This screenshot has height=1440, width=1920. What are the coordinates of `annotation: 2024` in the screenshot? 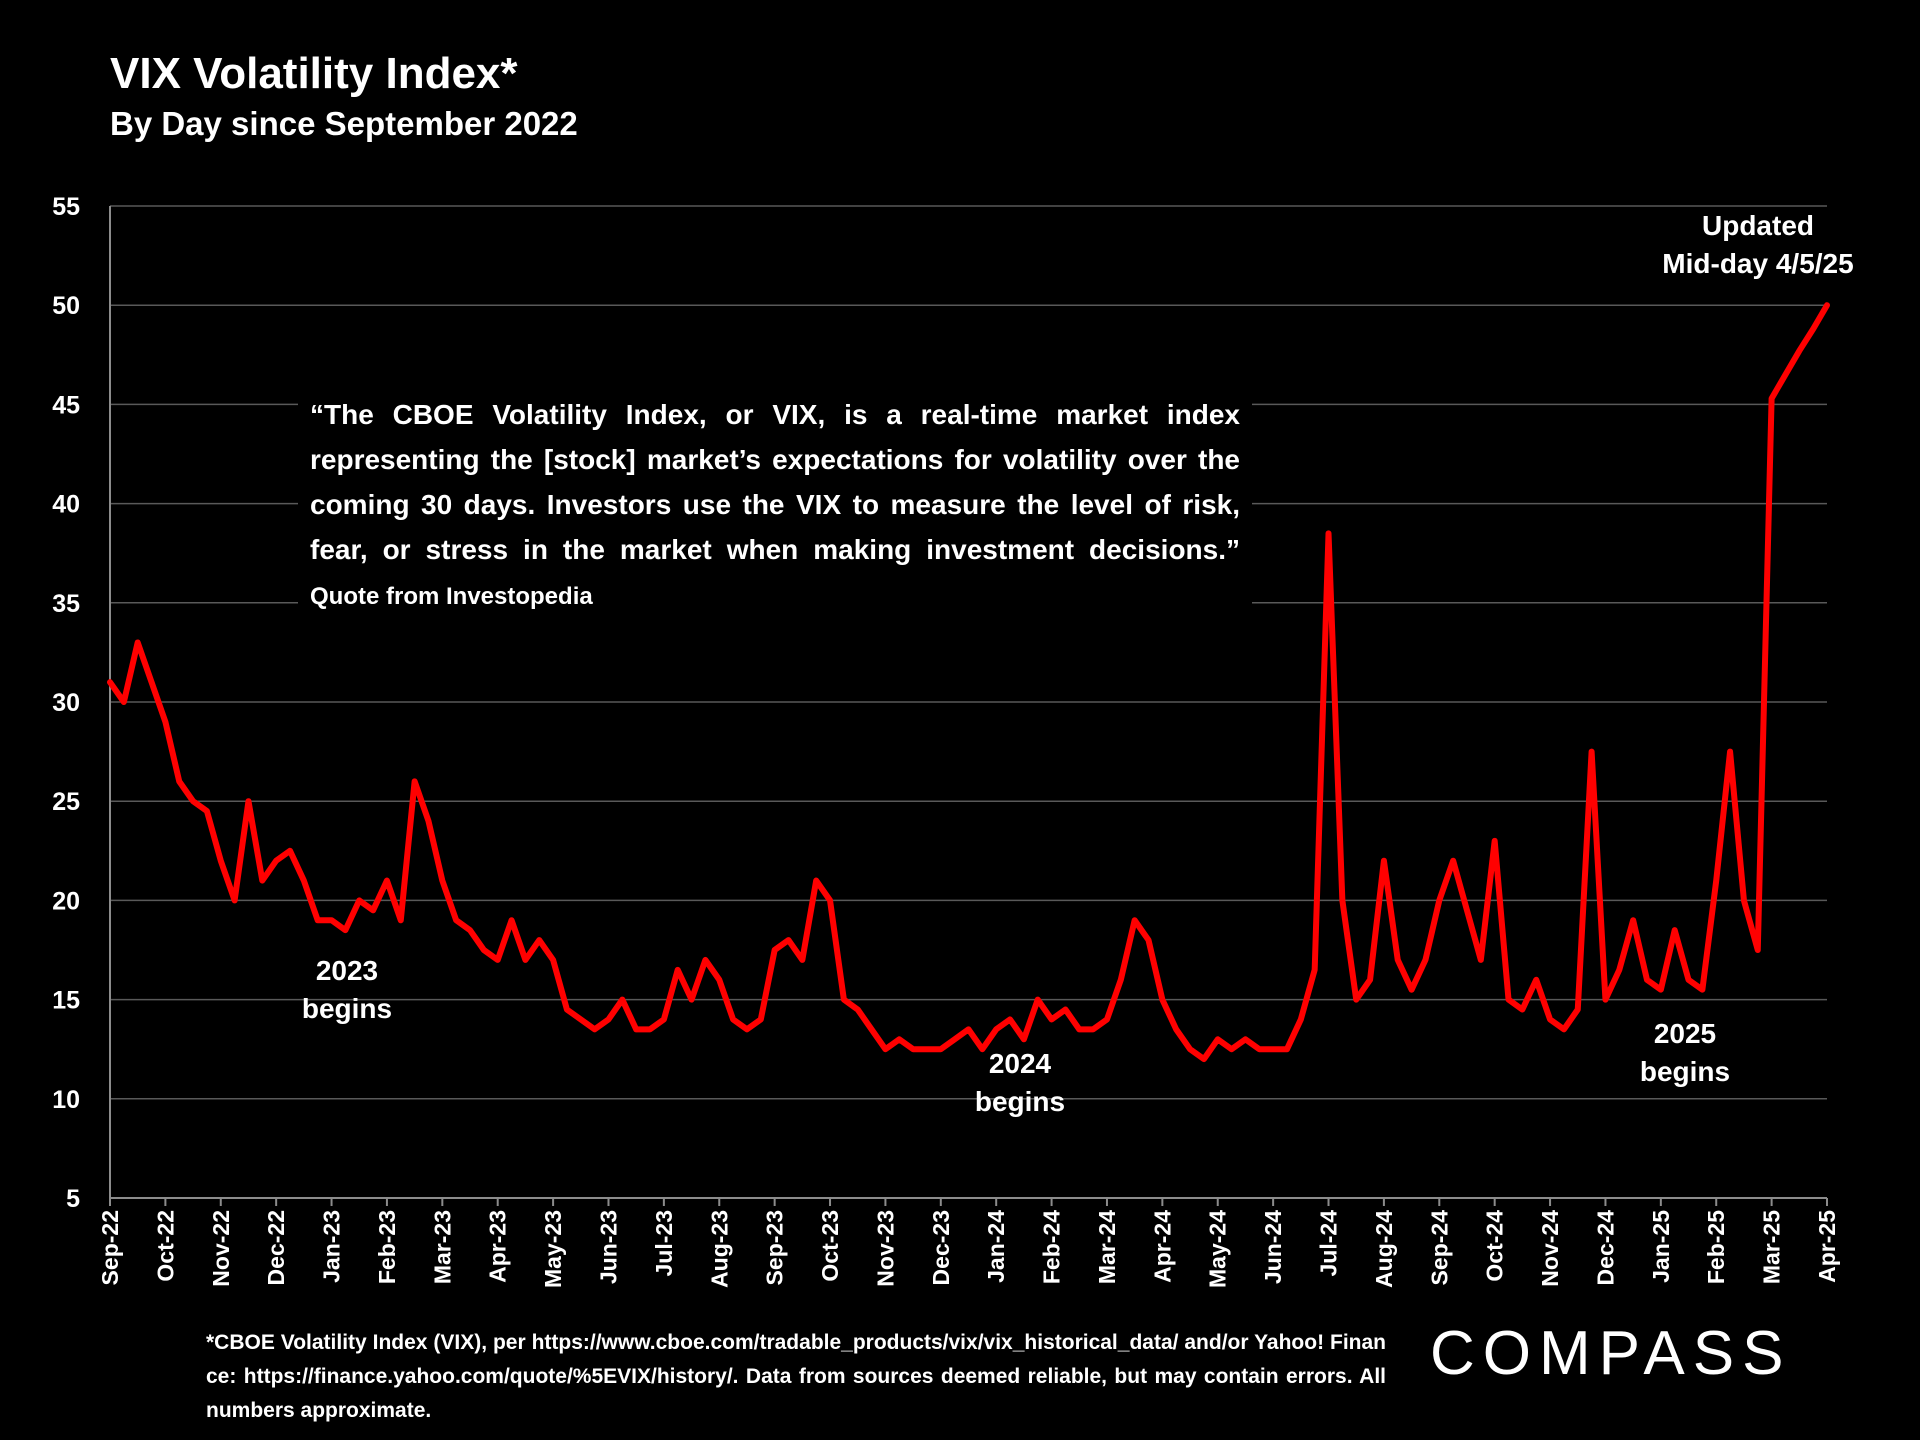 It's located at (1020, 1063).